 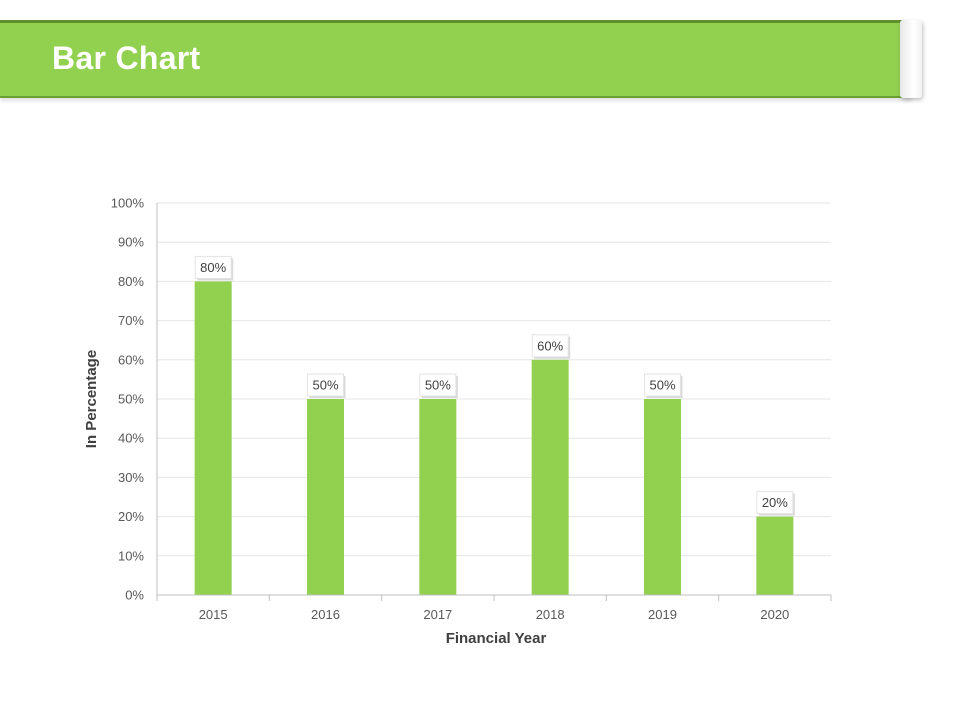 I want to click on y-tick-label: 60%, so click(x=131, y=359).